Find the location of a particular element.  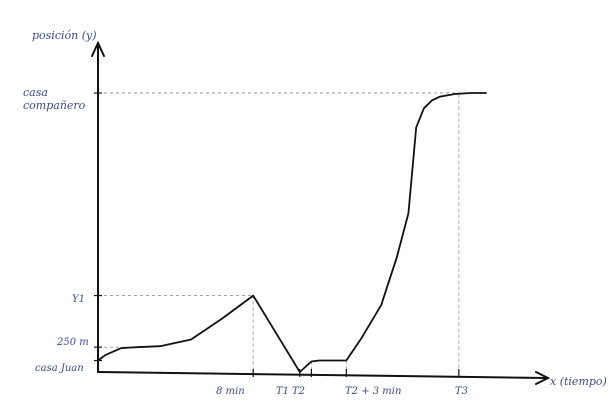

y-tick-label-casa-companero-1: casa is located at coordinates (35, 92).